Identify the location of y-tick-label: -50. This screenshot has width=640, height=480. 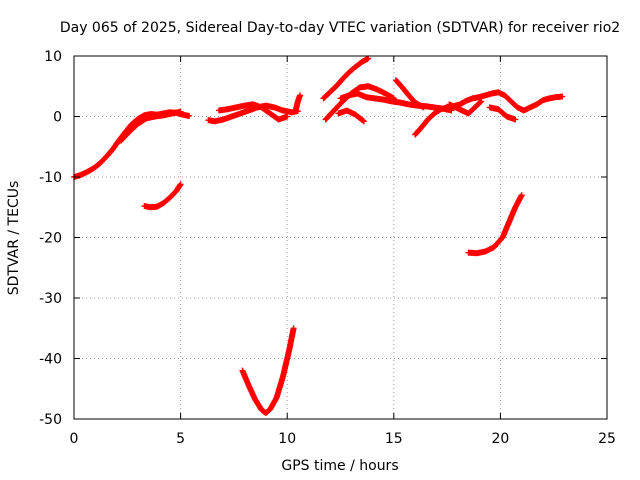
(50, 420).